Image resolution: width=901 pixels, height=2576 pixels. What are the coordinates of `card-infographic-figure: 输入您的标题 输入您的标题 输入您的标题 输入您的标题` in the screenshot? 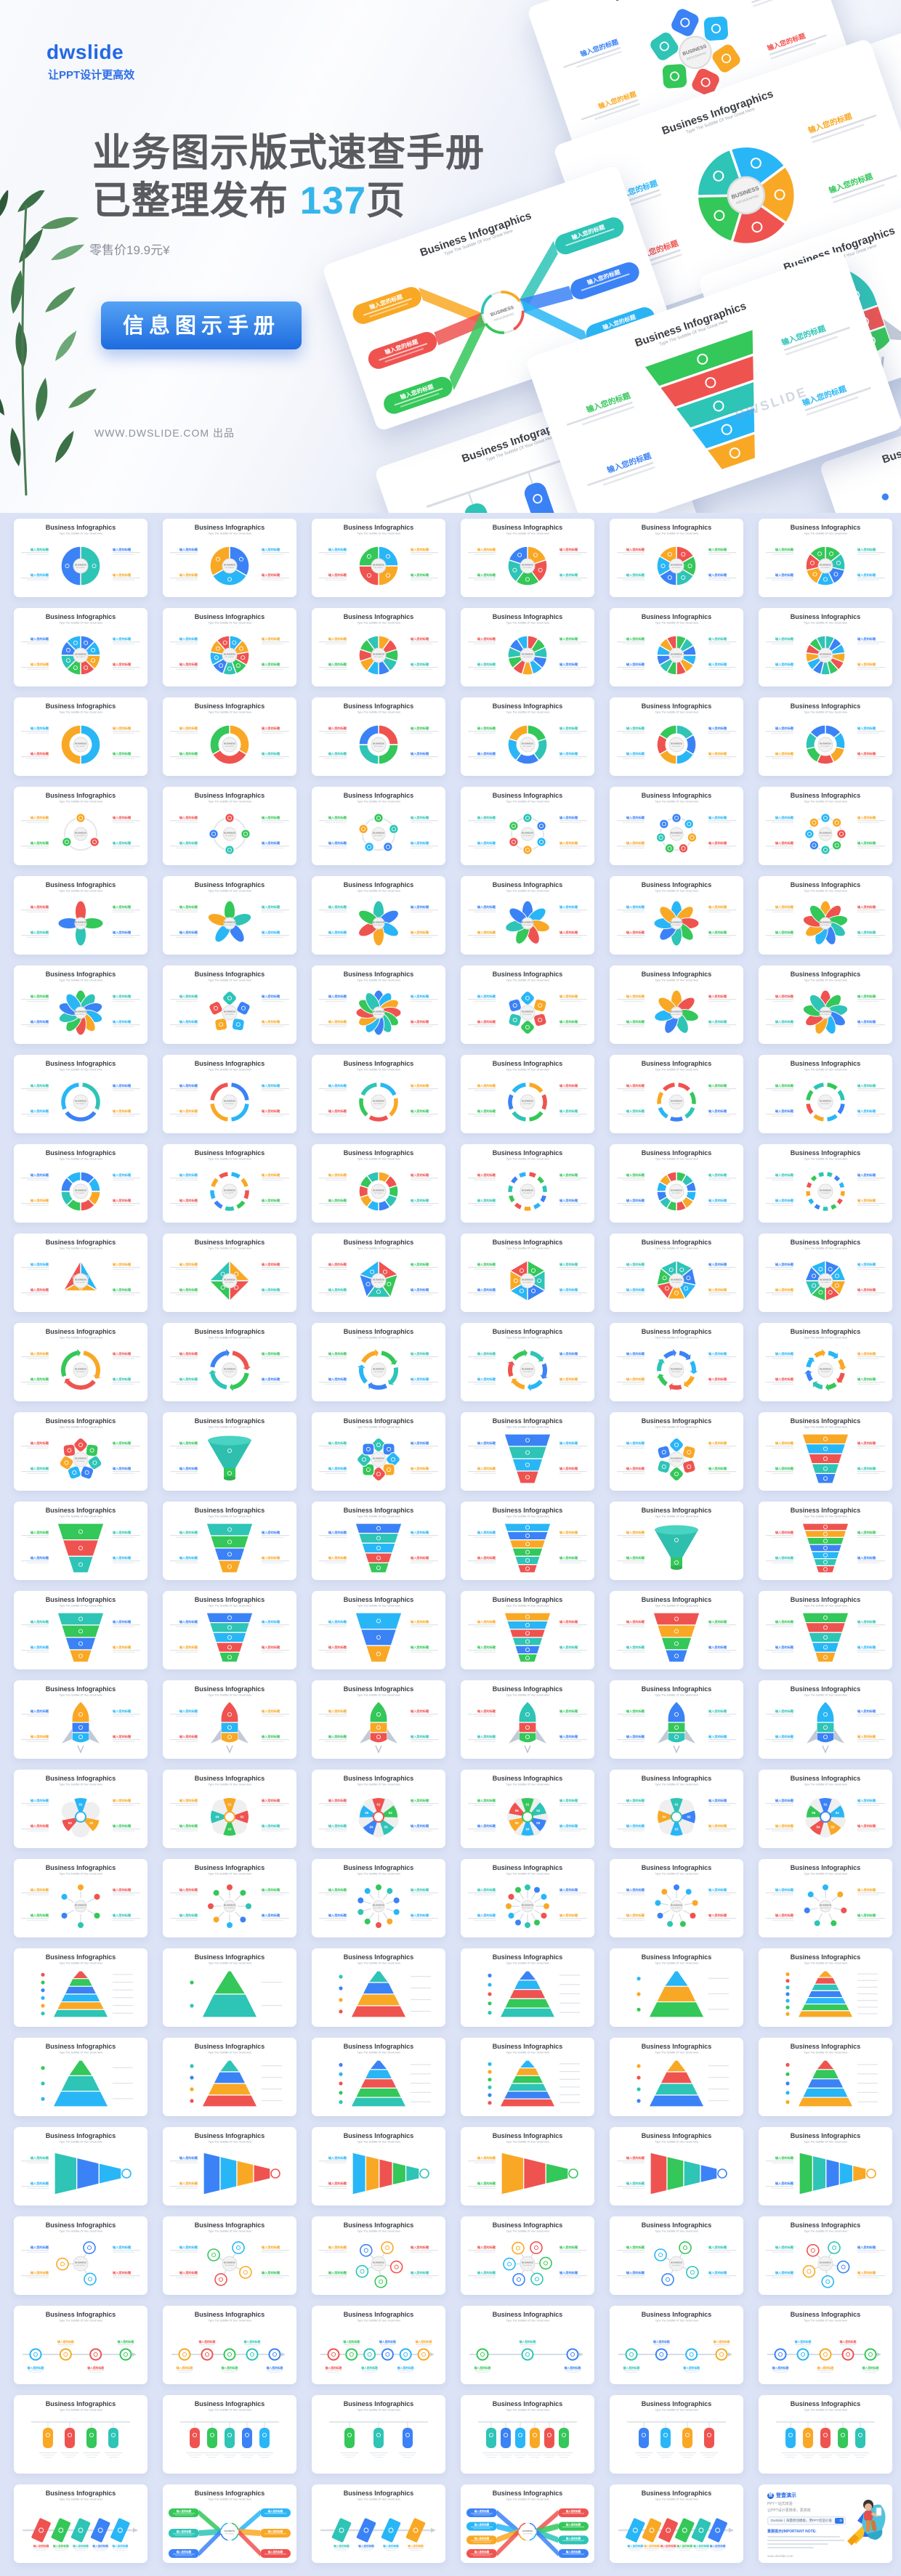 It's located at (229, 1637).